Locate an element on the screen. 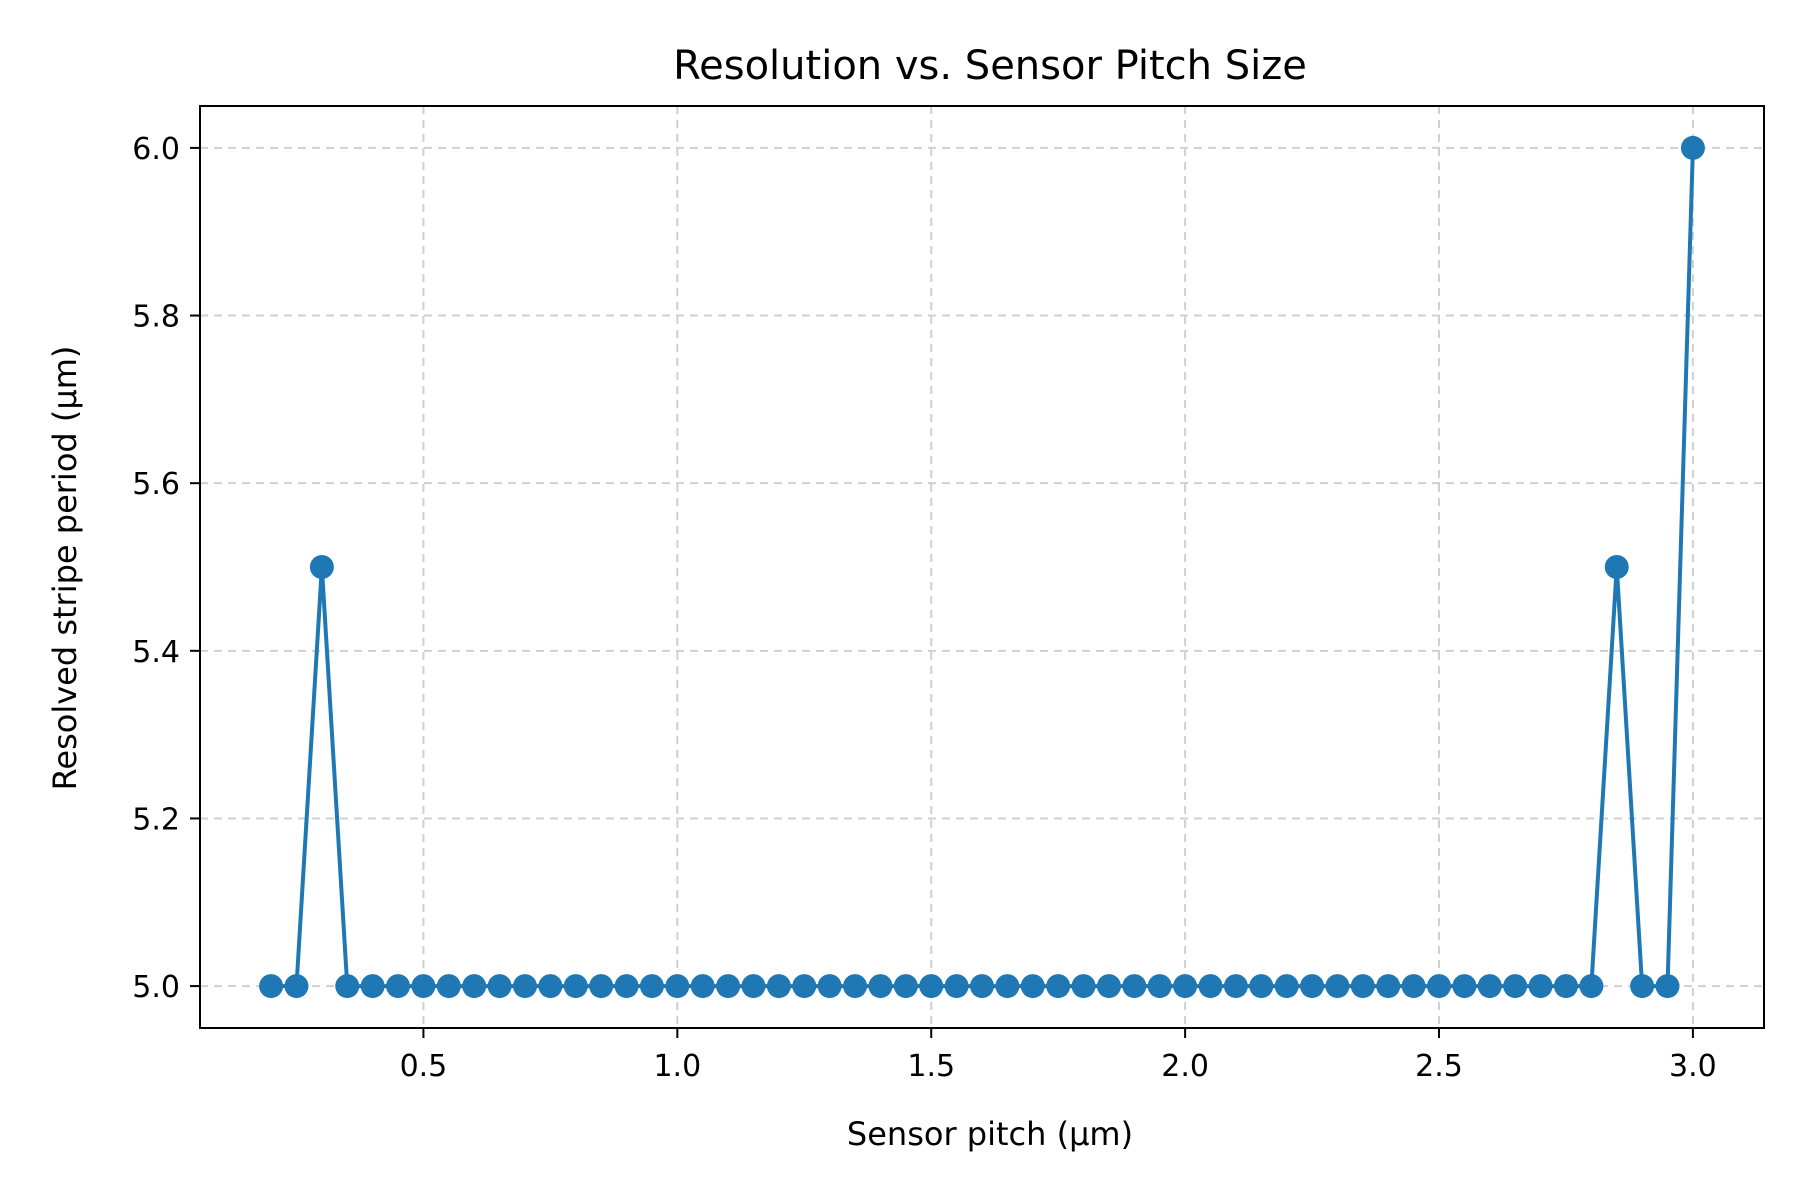 The image size is (1800, 1200). x-axis-label: Sensor pitch (µm) is located at coordinates (990, 1134).